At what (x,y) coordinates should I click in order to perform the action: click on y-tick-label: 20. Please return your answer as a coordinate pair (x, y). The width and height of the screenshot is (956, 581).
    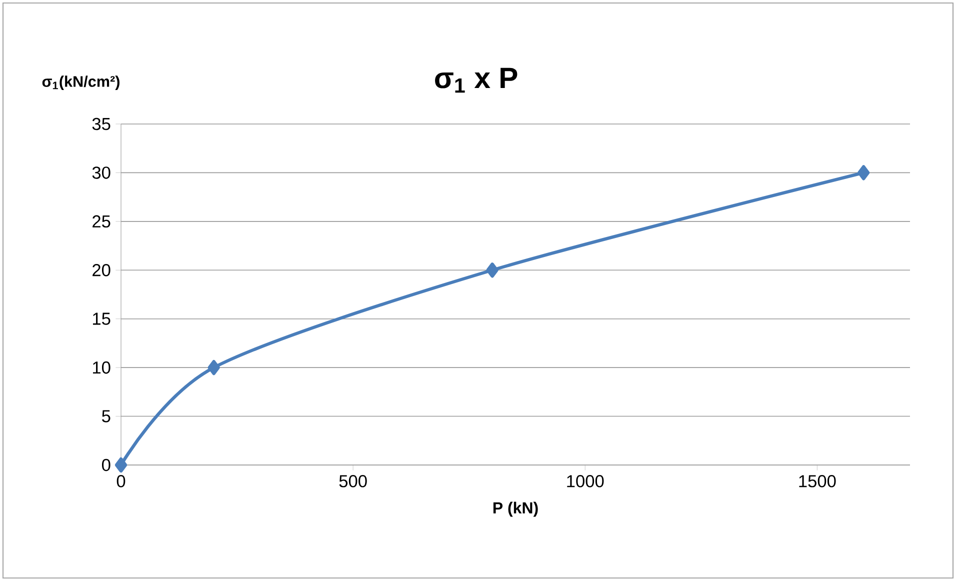
    Looking at the image, I should click on (101, 270).